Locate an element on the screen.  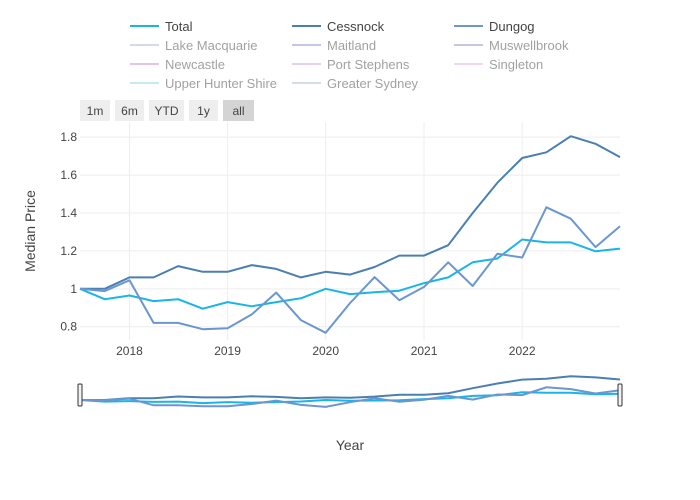
legend-item-port-stephens: Port Stephens is located at coordinates (351, 64).